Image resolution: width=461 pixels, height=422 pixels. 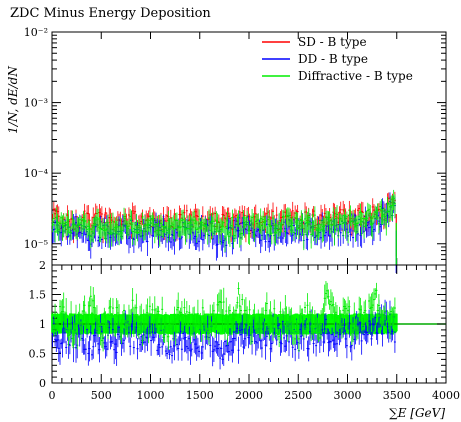 I want to click on ratio-x-tick-label: 1500, so click(x=200, y=395).